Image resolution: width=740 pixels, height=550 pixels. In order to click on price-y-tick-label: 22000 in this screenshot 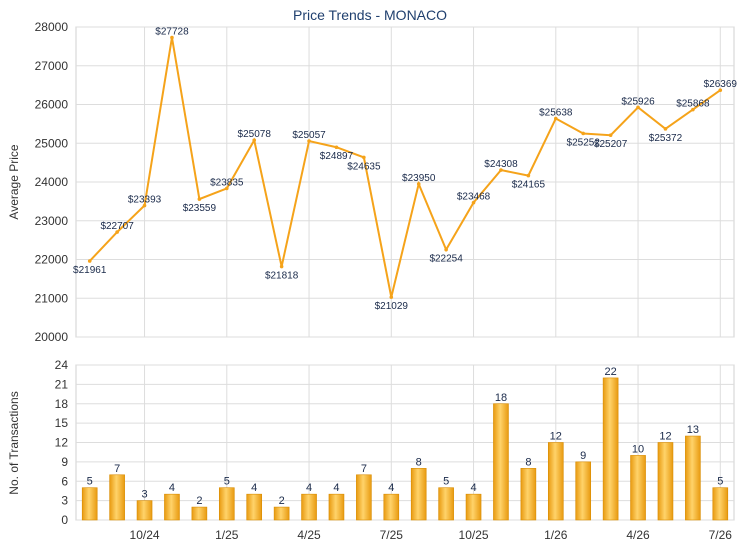, I will do `click(52, 260)`.